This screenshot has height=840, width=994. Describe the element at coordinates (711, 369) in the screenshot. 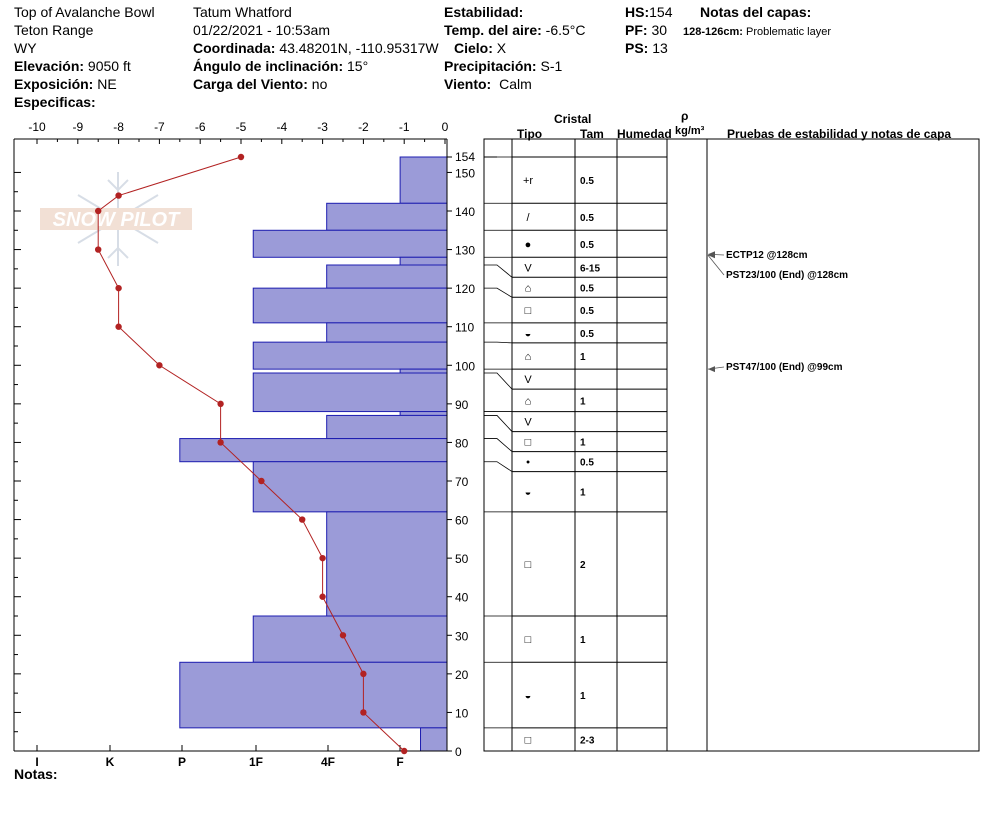

I see `test-pointer-arrow` at that location.